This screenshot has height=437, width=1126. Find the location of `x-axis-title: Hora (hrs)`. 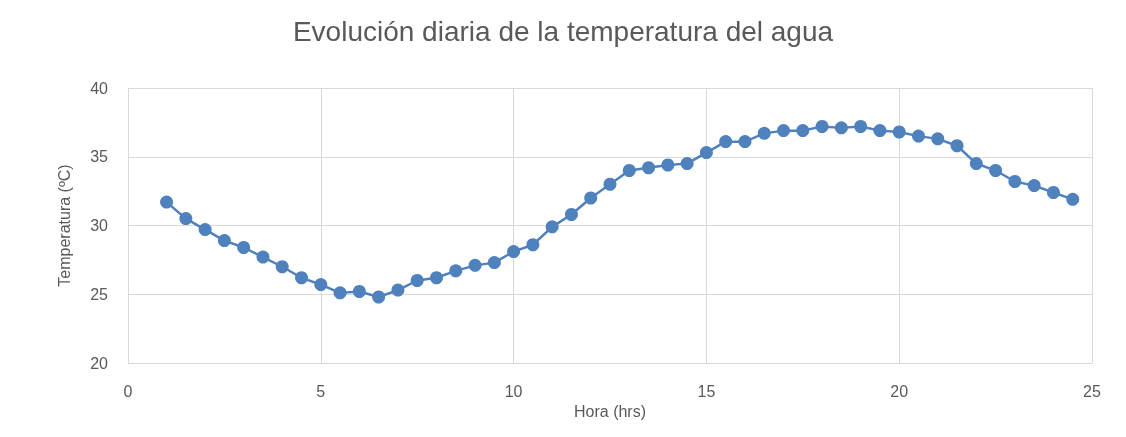

x-axis-title: Hora (hrs) is located at coordinates (610, 412).